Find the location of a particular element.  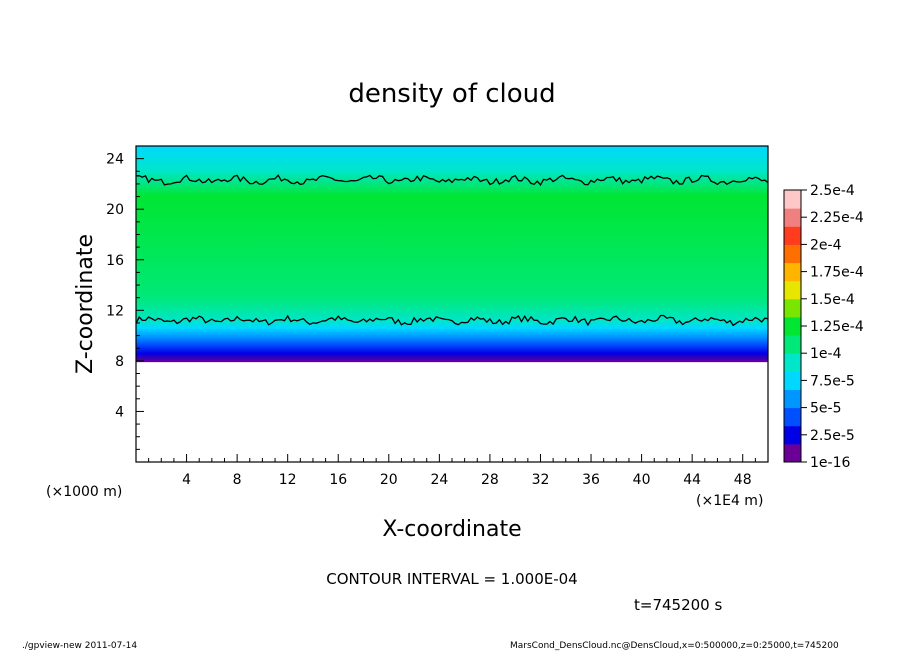

y-tick-label: 20 is located at coordinates (115, 210).